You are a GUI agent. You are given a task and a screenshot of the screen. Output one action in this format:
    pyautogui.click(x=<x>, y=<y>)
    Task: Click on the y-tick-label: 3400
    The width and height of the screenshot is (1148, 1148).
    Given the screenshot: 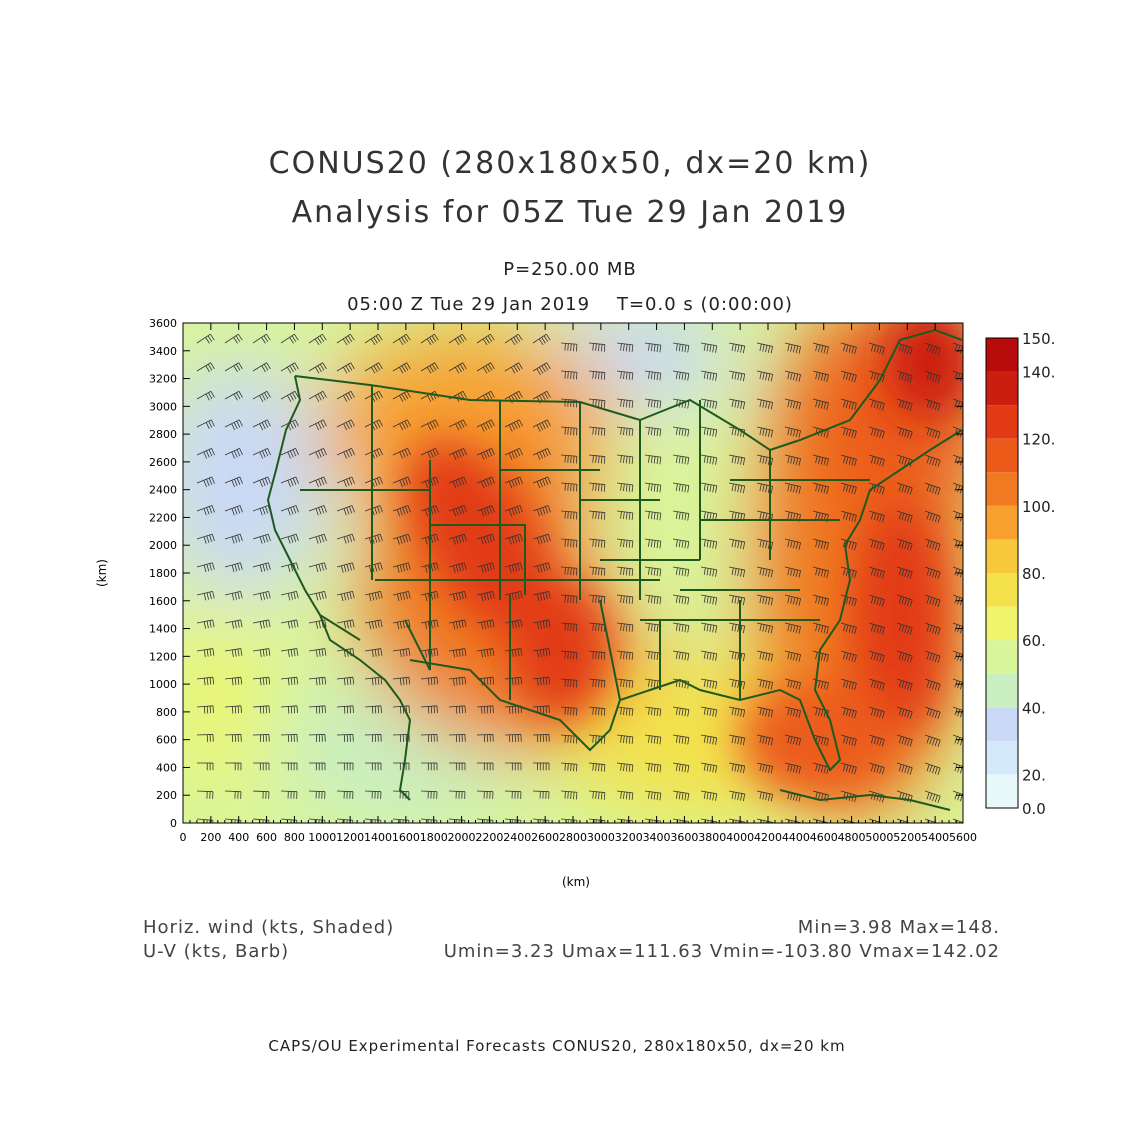 What is the action you would take?
    pyautogui.click(x=163, y=351)
    